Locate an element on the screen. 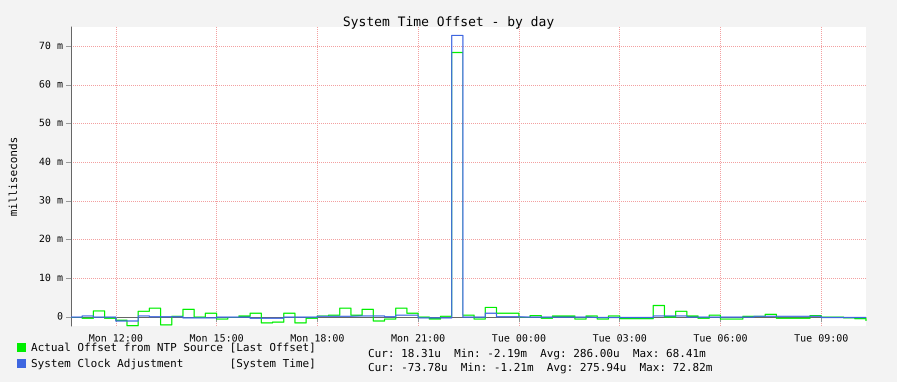  x-tick-label: Tue 00:00 is located at coordinates (519, 339).